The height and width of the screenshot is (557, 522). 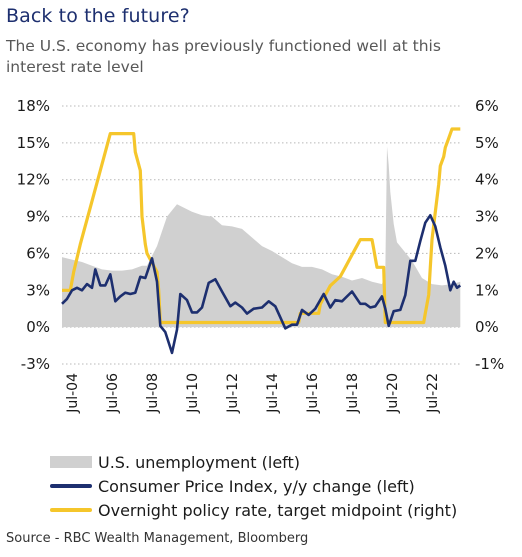 What do you see at coordinates (98, 16) in the screenshot?
I see `chart-title: Back to the future?` at bounding box center [98, 16].